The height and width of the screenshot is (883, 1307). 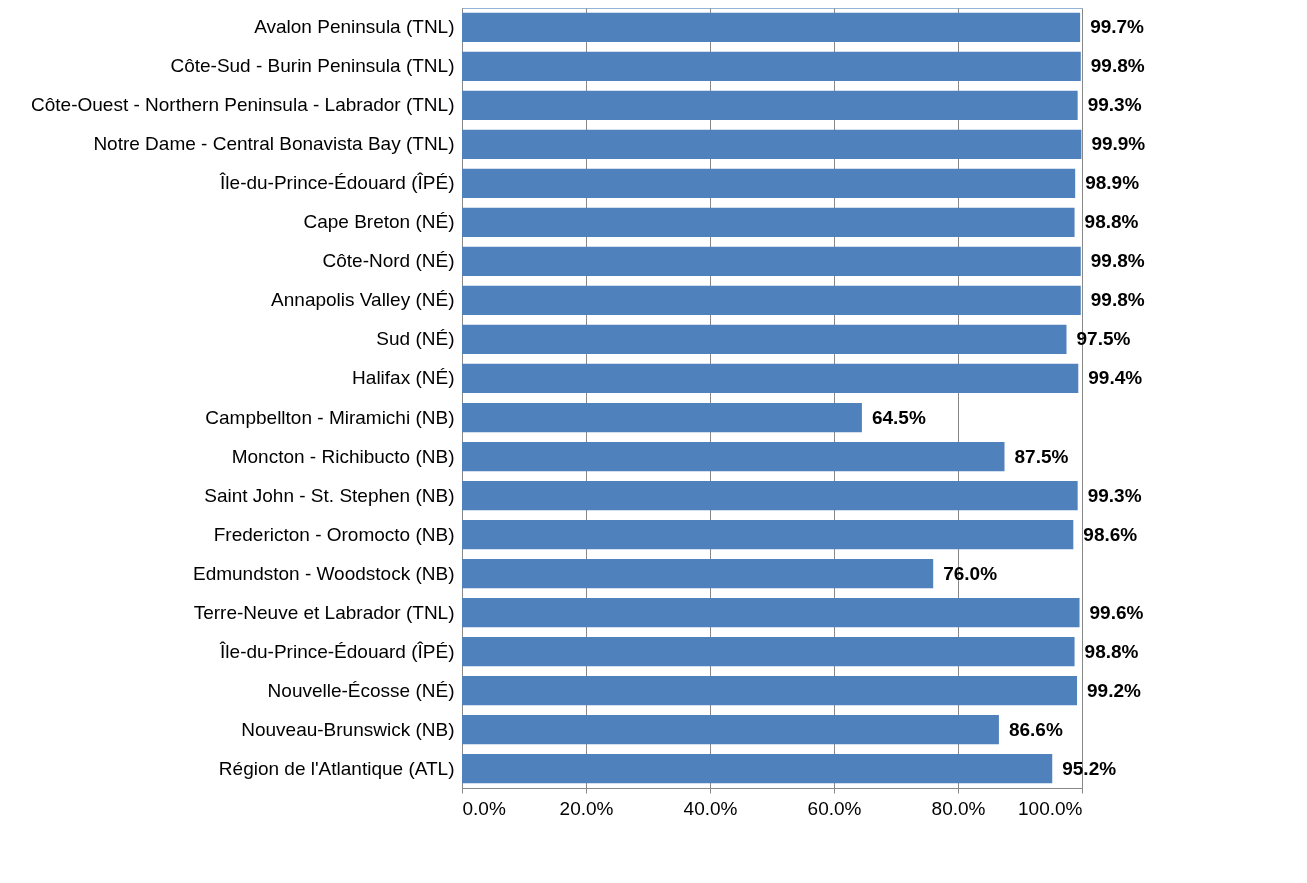 What do you see at coordinates (330, 417) in the screenshot?
I see `y-tick-label: Campbellton - Miramichi (NB)` at bounding box center [330, 417].